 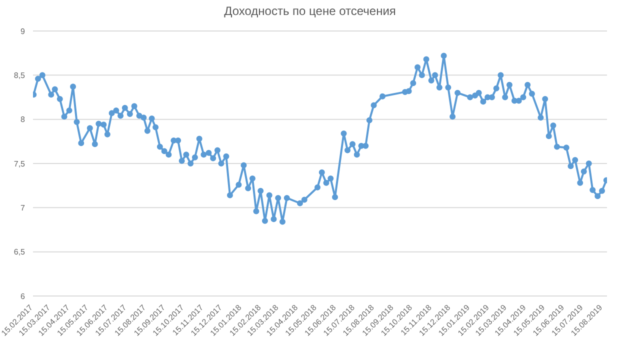 What do you see at coordinates (20, 252) in the screenshot?
I see `y-tick-label: 6,5` at bounding box center [20, 252].